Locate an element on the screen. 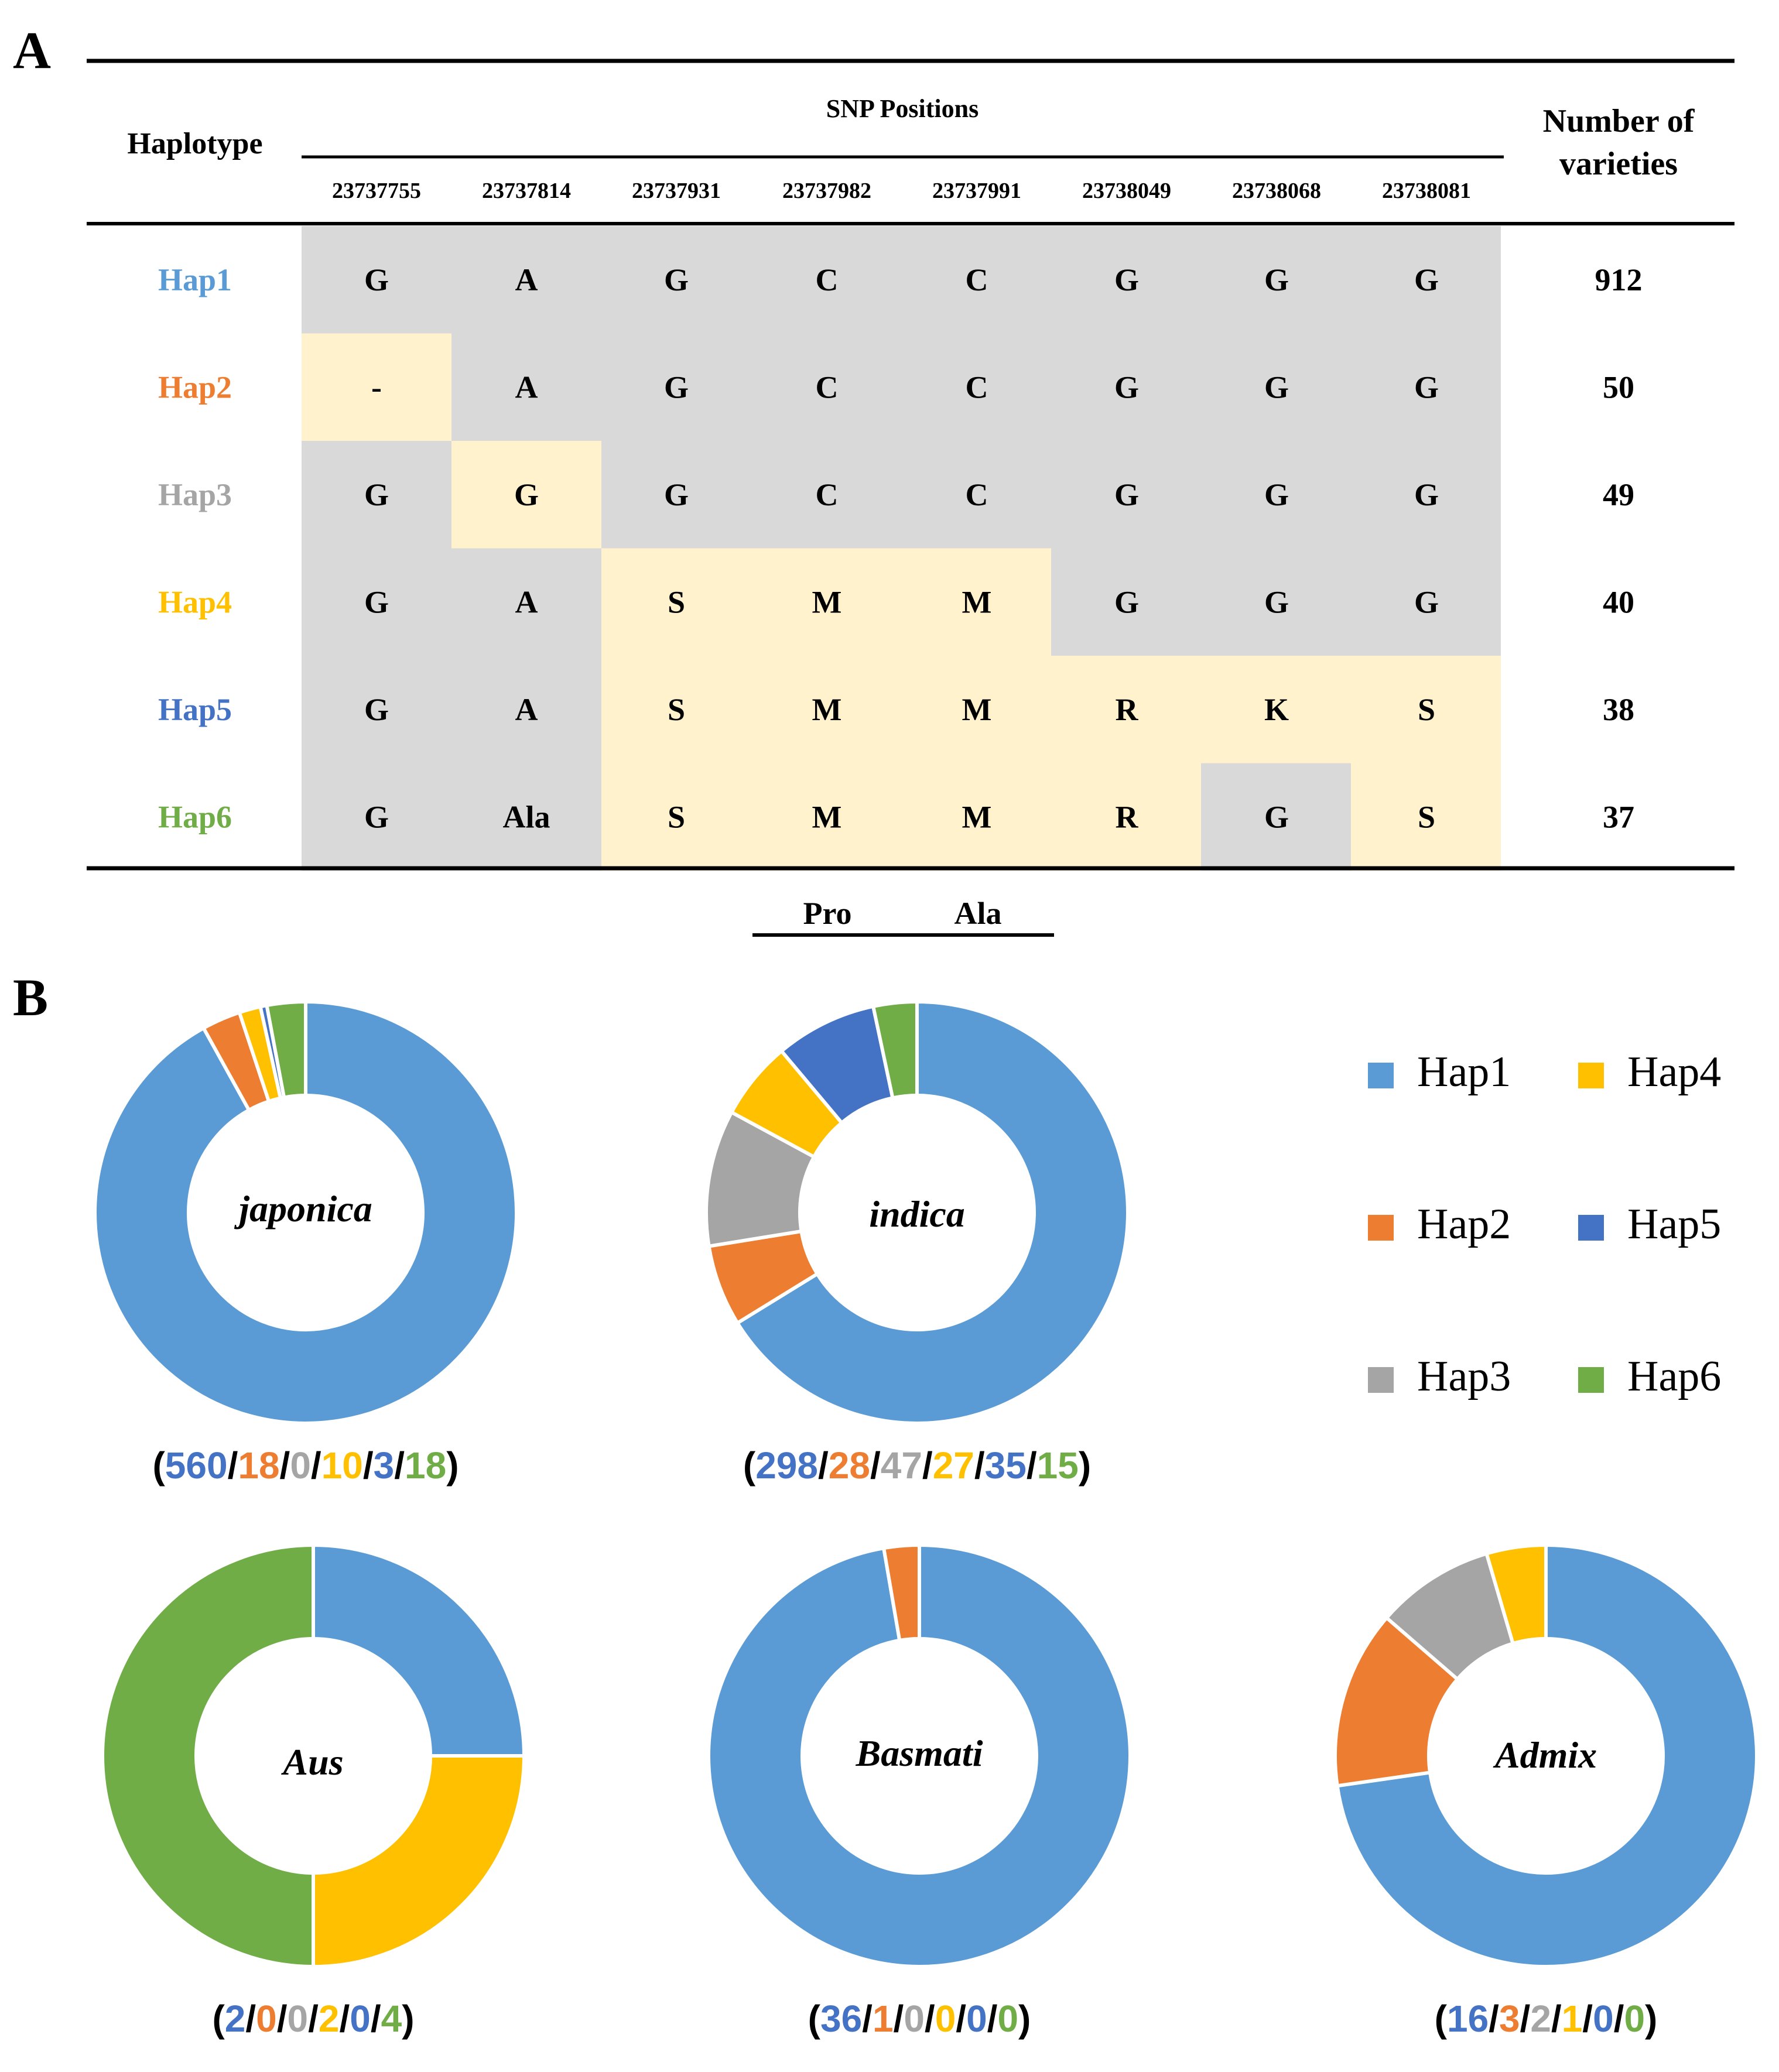 The height and width of the screenshot is (2072, 1779). cell-hap2-3: C is located at coordinates (827, 387).